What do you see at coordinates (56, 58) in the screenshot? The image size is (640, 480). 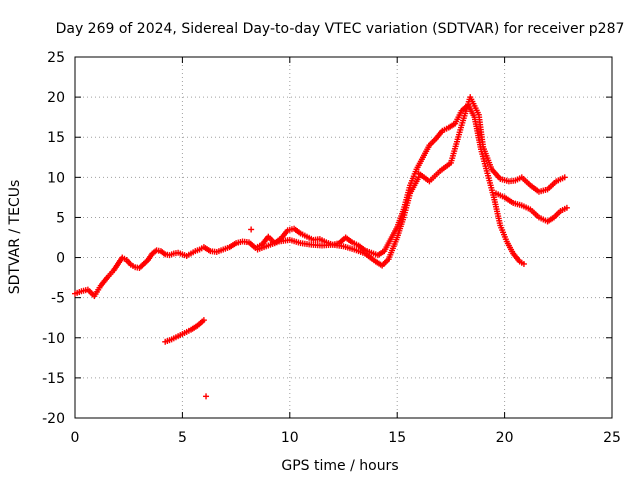 I see `y-tick-label: 25` at bounding box center [56, 58].